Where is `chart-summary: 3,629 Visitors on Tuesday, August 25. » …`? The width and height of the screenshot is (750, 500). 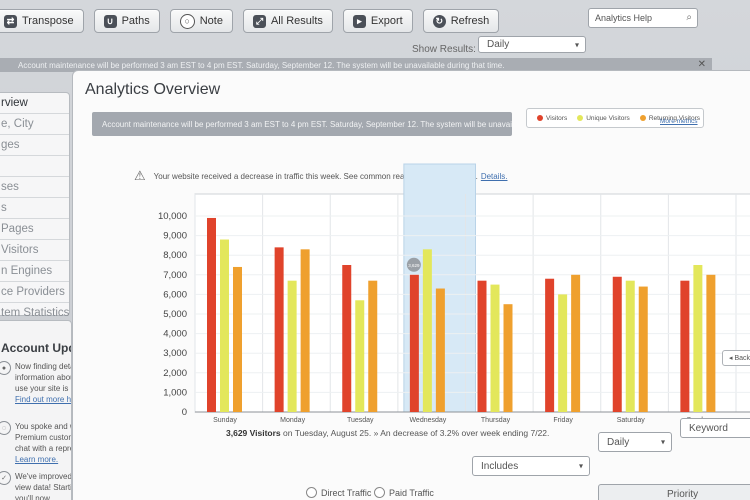
chart-summary: 3,629 Visitors on Tuesday, August 25. » … is located at coordinates (388, 433).